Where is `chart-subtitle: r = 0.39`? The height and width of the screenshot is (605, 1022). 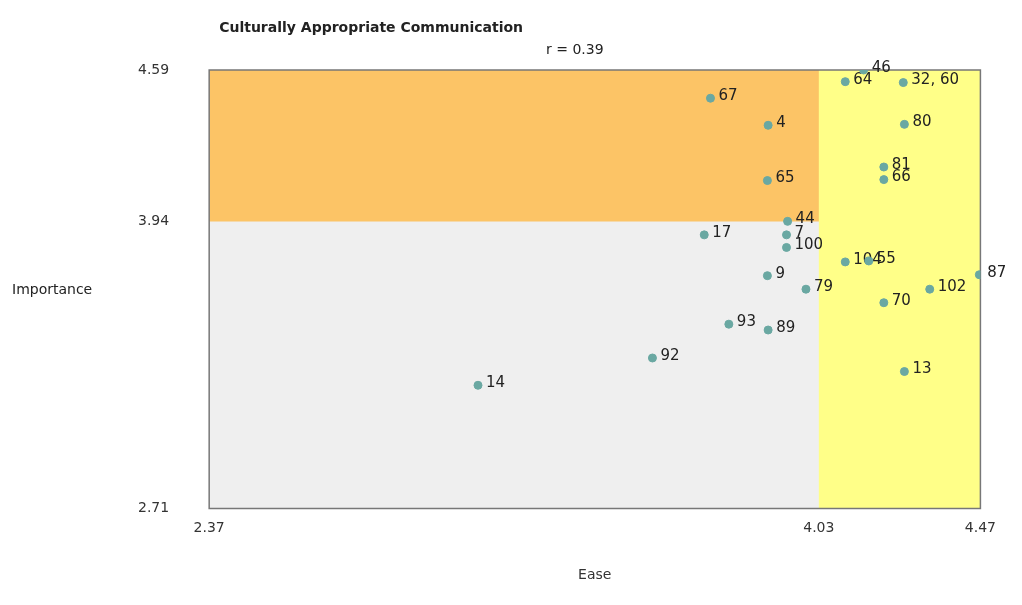 chart-subtitle: r = 0.39 is located at coordinates (575, 49).